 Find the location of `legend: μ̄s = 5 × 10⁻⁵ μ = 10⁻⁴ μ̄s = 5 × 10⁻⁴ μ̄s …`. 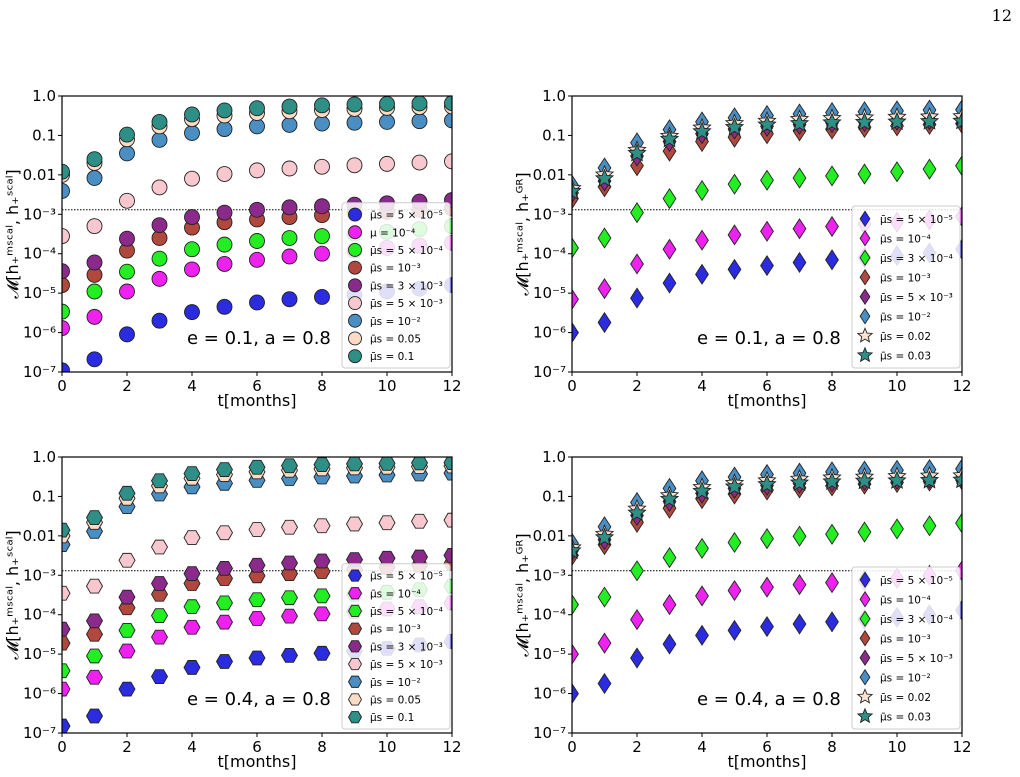

legend: μ̄s = 5 × 10⁻⁵ μ = 10⁻⁴ μ̄s = 5 × 10⁻⁴ μ̄s … is located at coordinates (396, 285).